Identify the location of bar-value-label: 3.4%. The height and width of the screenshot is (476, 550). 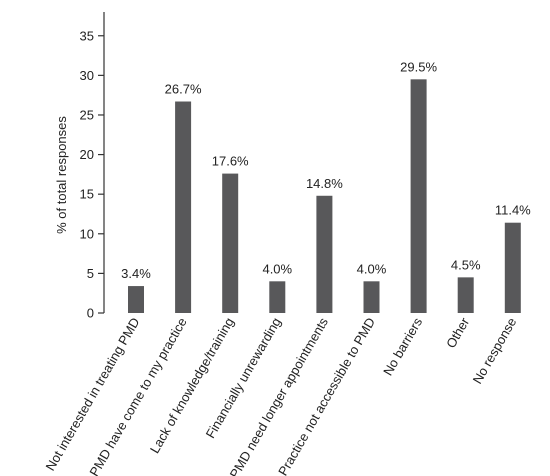
(136, 273).